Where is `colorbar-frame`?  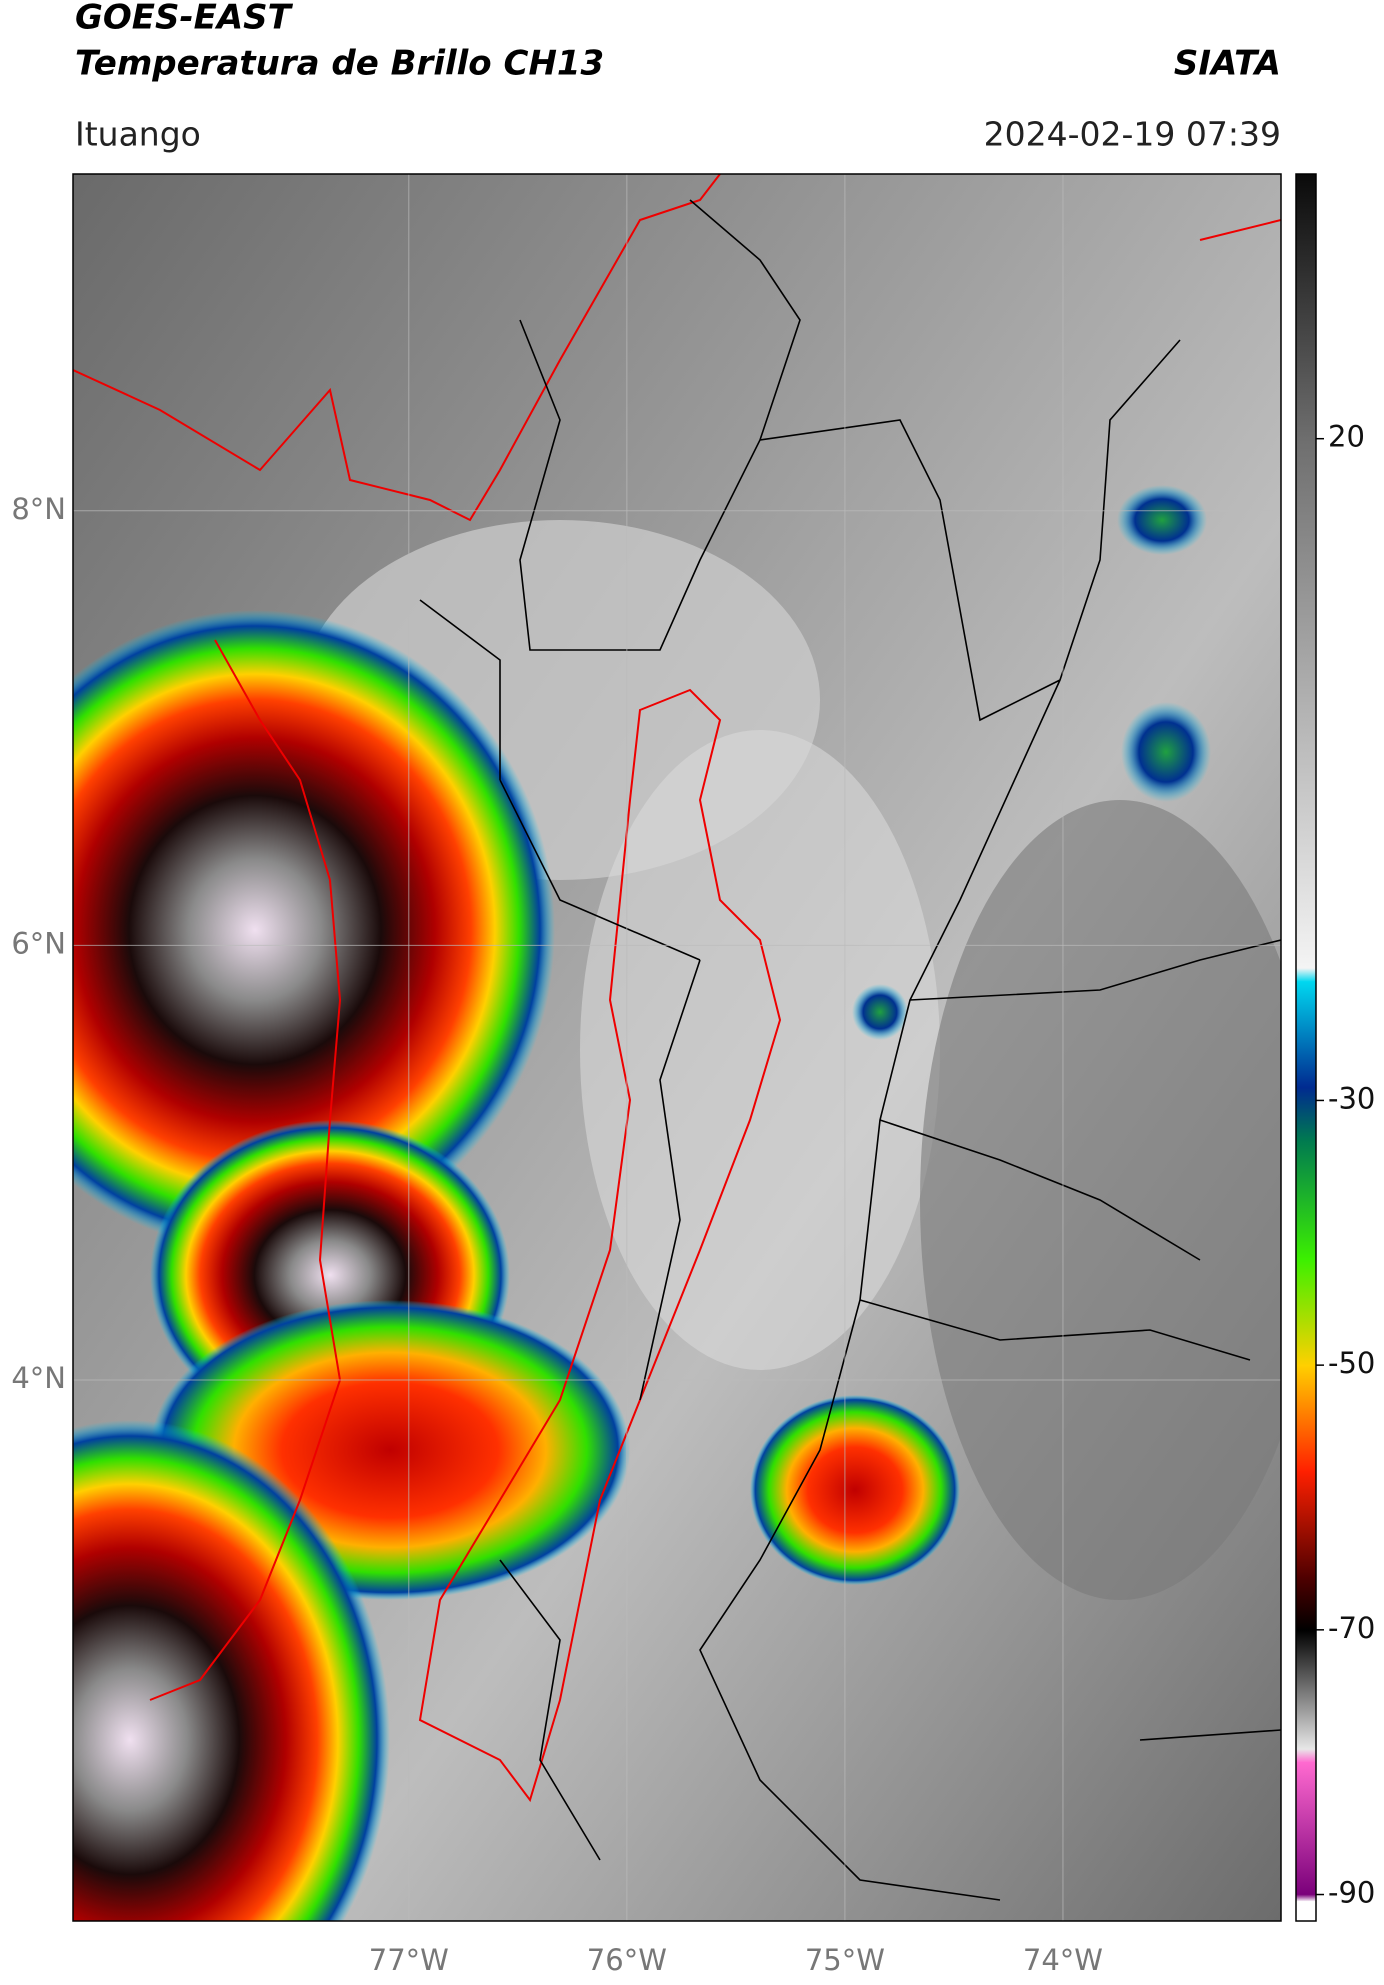
colorbar-frame is located at coordinates (1306, 1047).